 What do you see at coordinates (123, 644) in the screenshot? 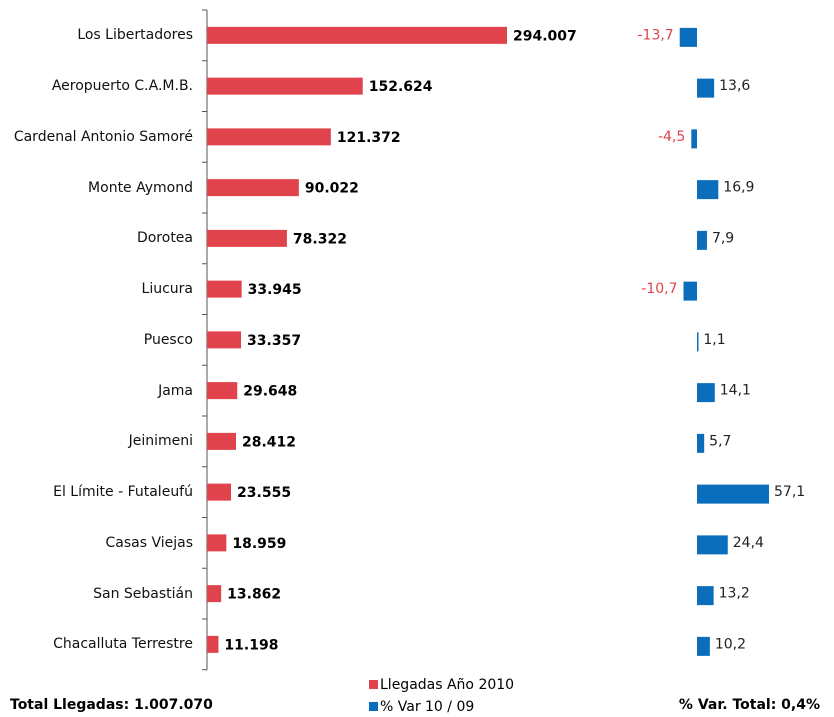
I see `category-label: Chacalluta Terrestre` at bounding box center [123, 644].